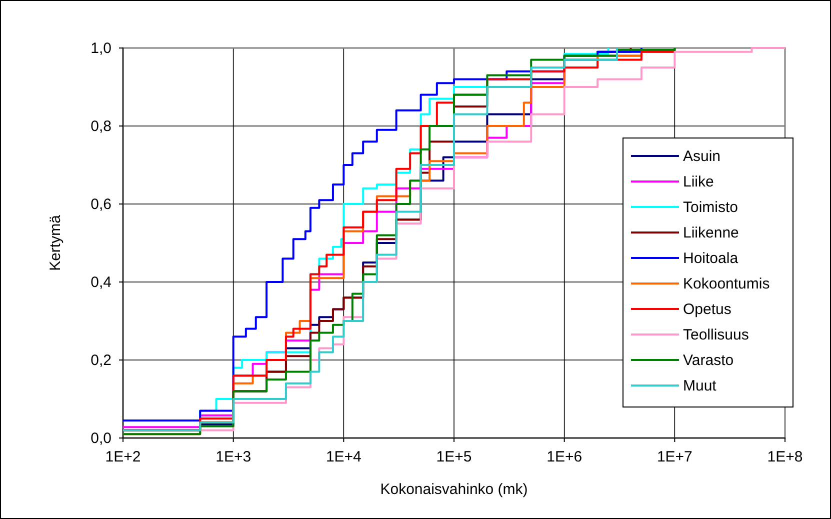 The image size is (831, 519). Describe the element at coordinates (101, 204) in the screenshot. I see `y-tick-label: 0,6` at that location.